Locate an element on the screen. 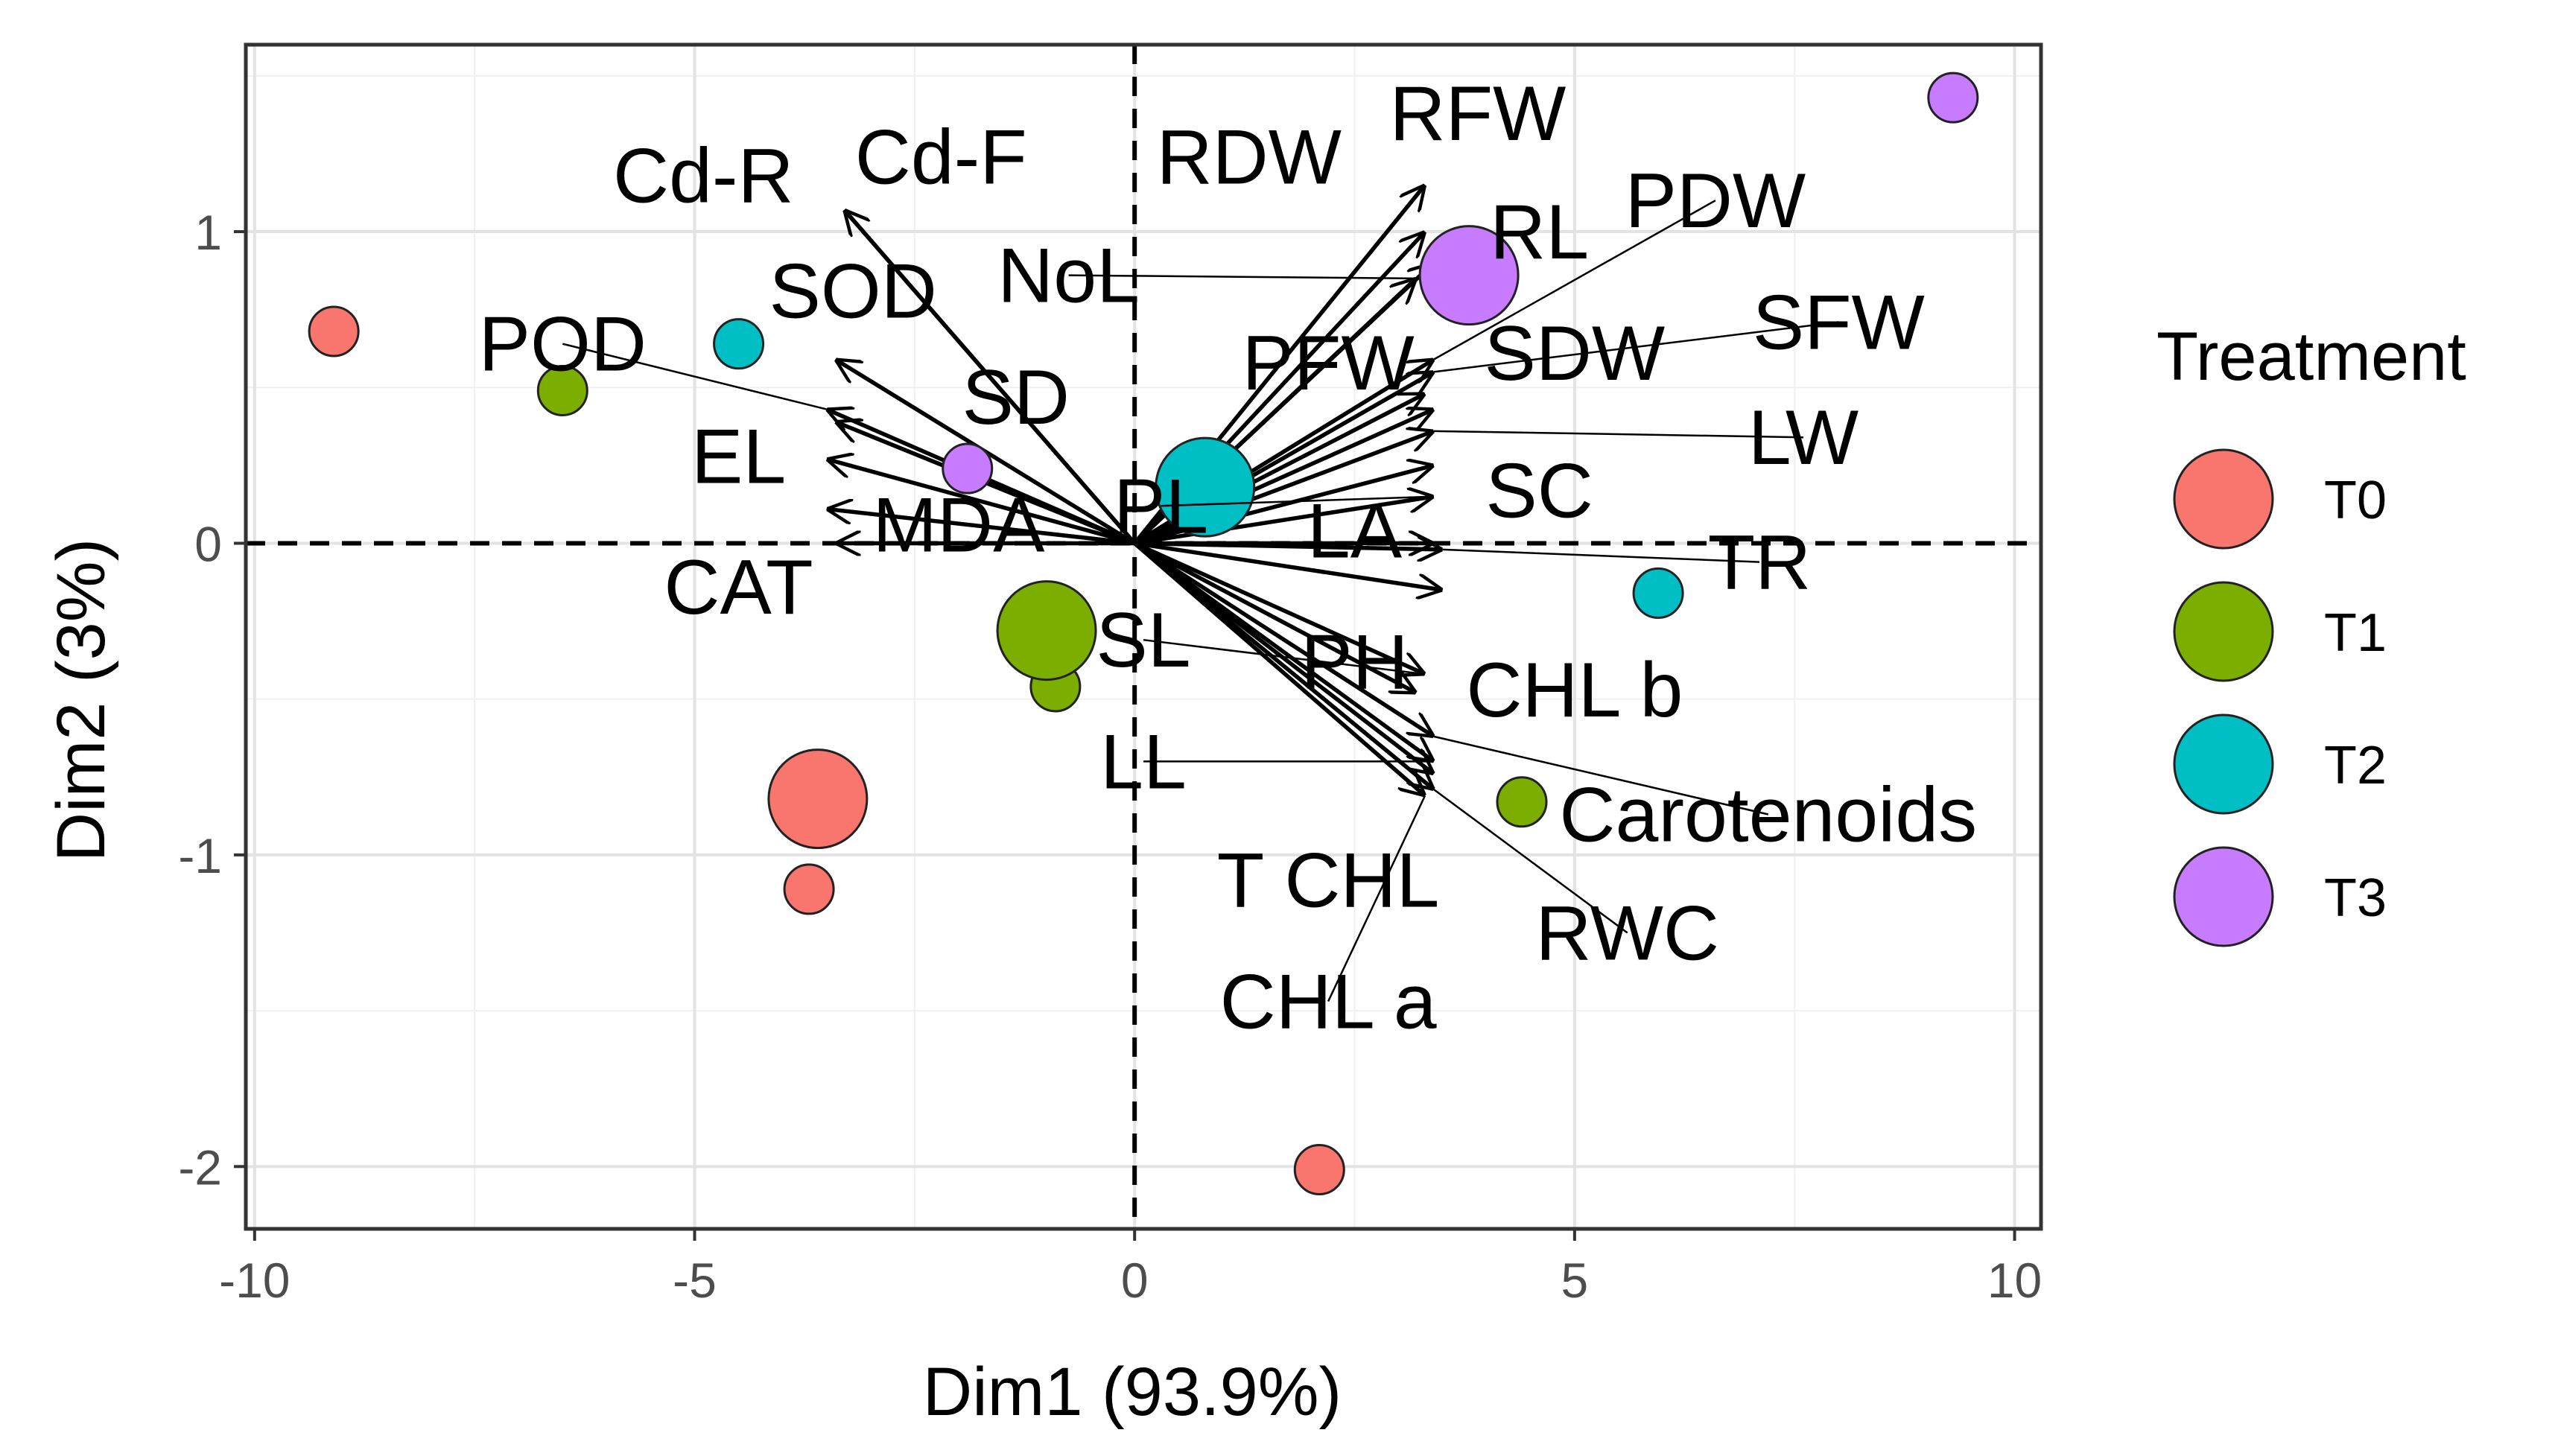  variable-label-pl: PL is located at coordinates (1161, 506).